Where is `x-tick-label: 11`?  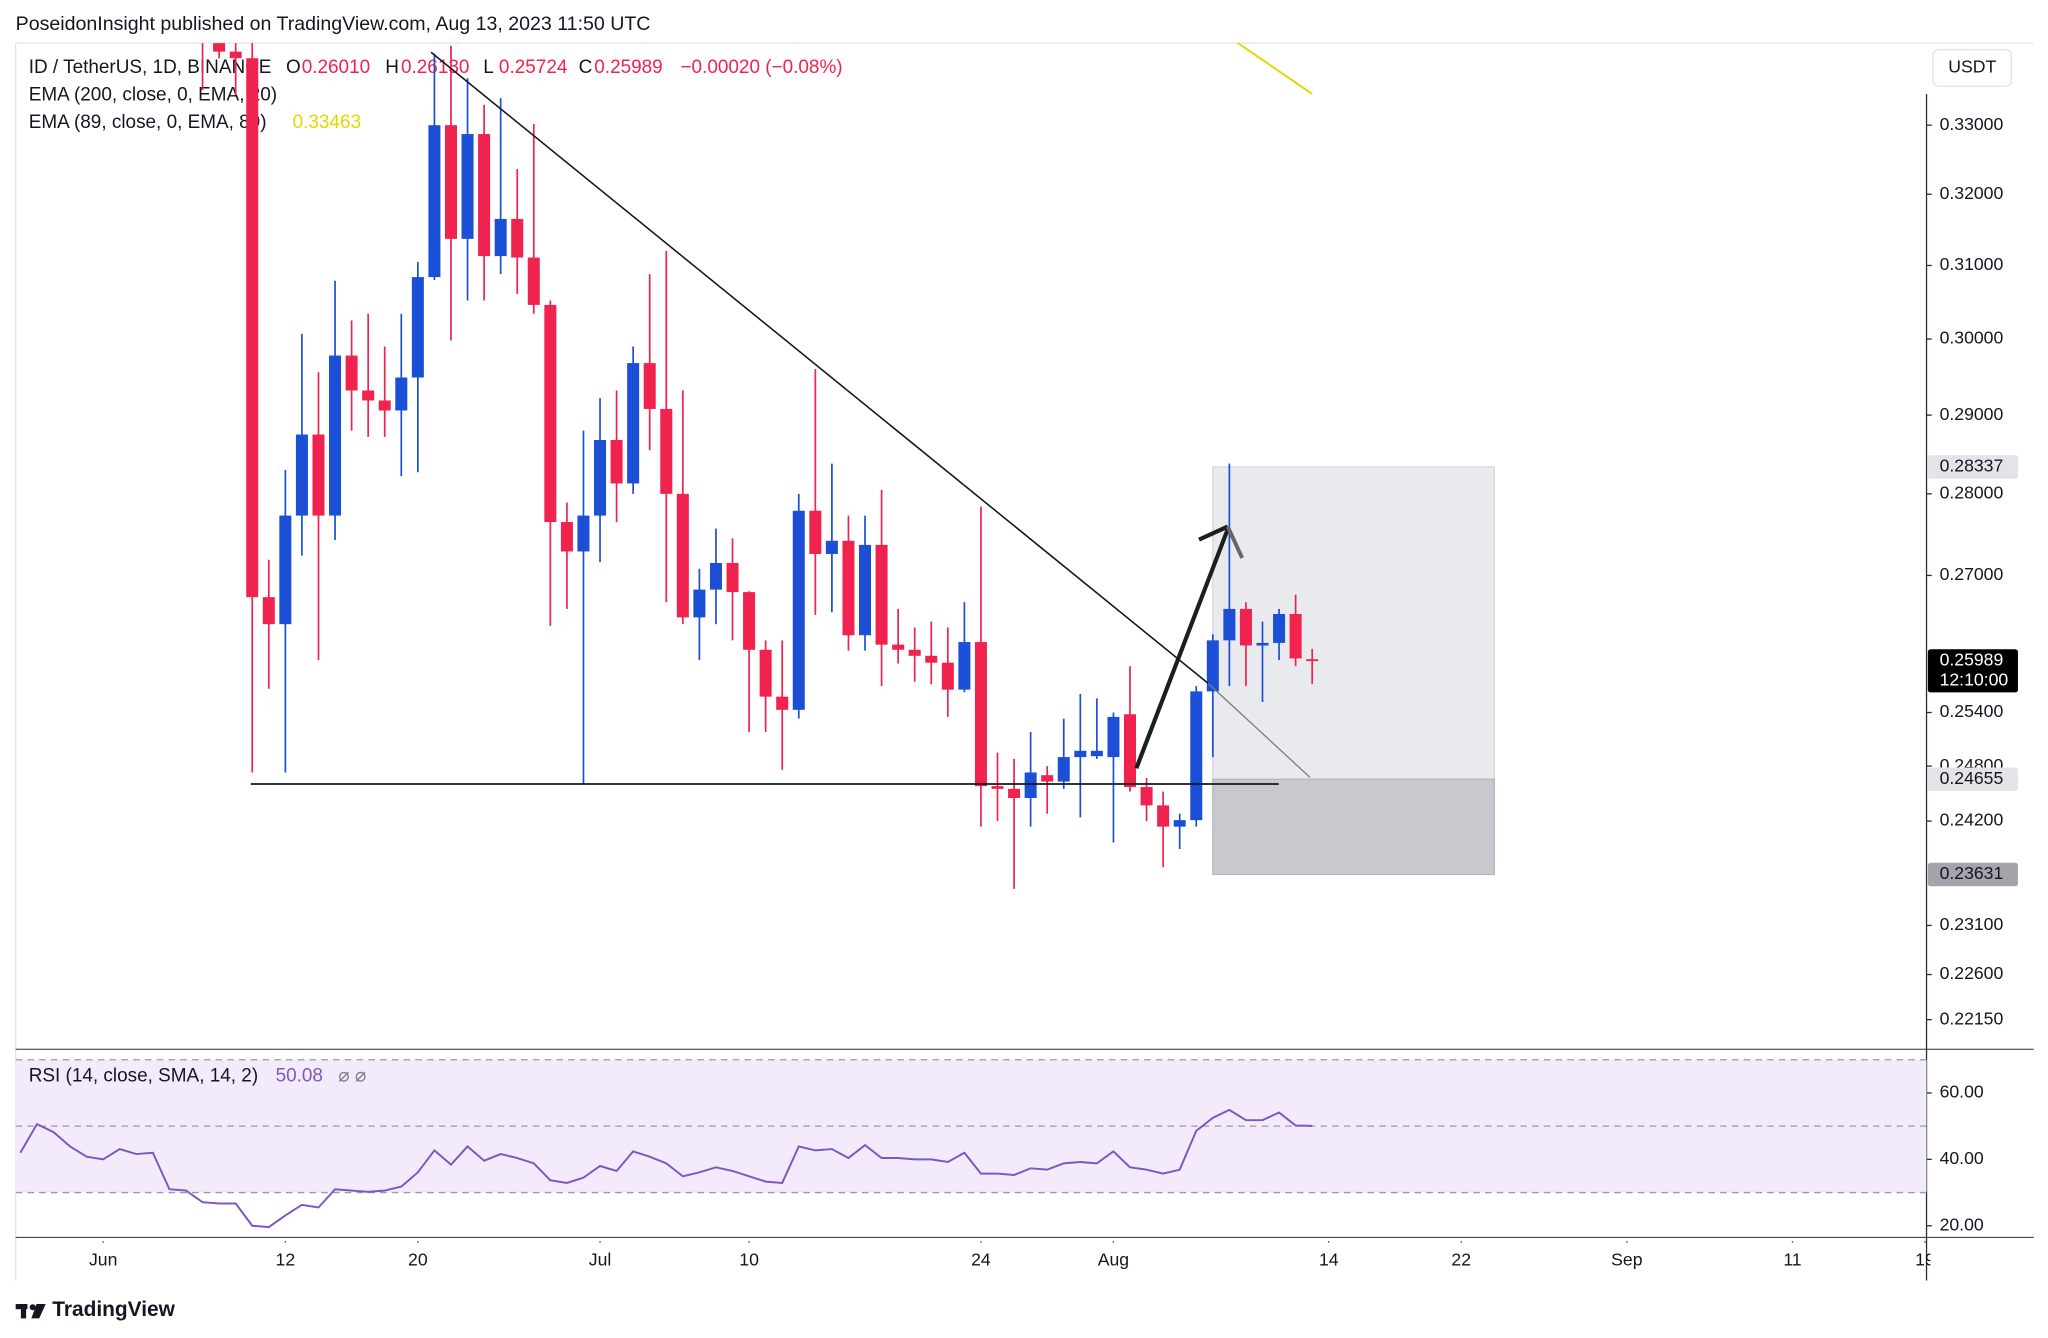 x-tick-label: 11 is located at coordinates (1792, 1260).